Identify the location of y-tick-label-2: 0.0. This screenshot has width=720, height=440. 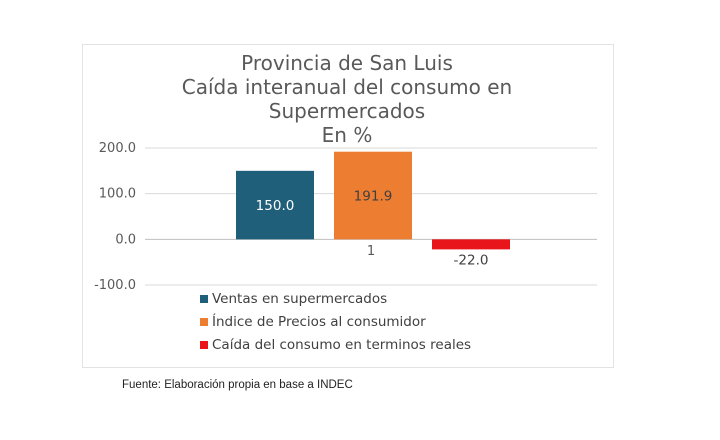
(125, 239).